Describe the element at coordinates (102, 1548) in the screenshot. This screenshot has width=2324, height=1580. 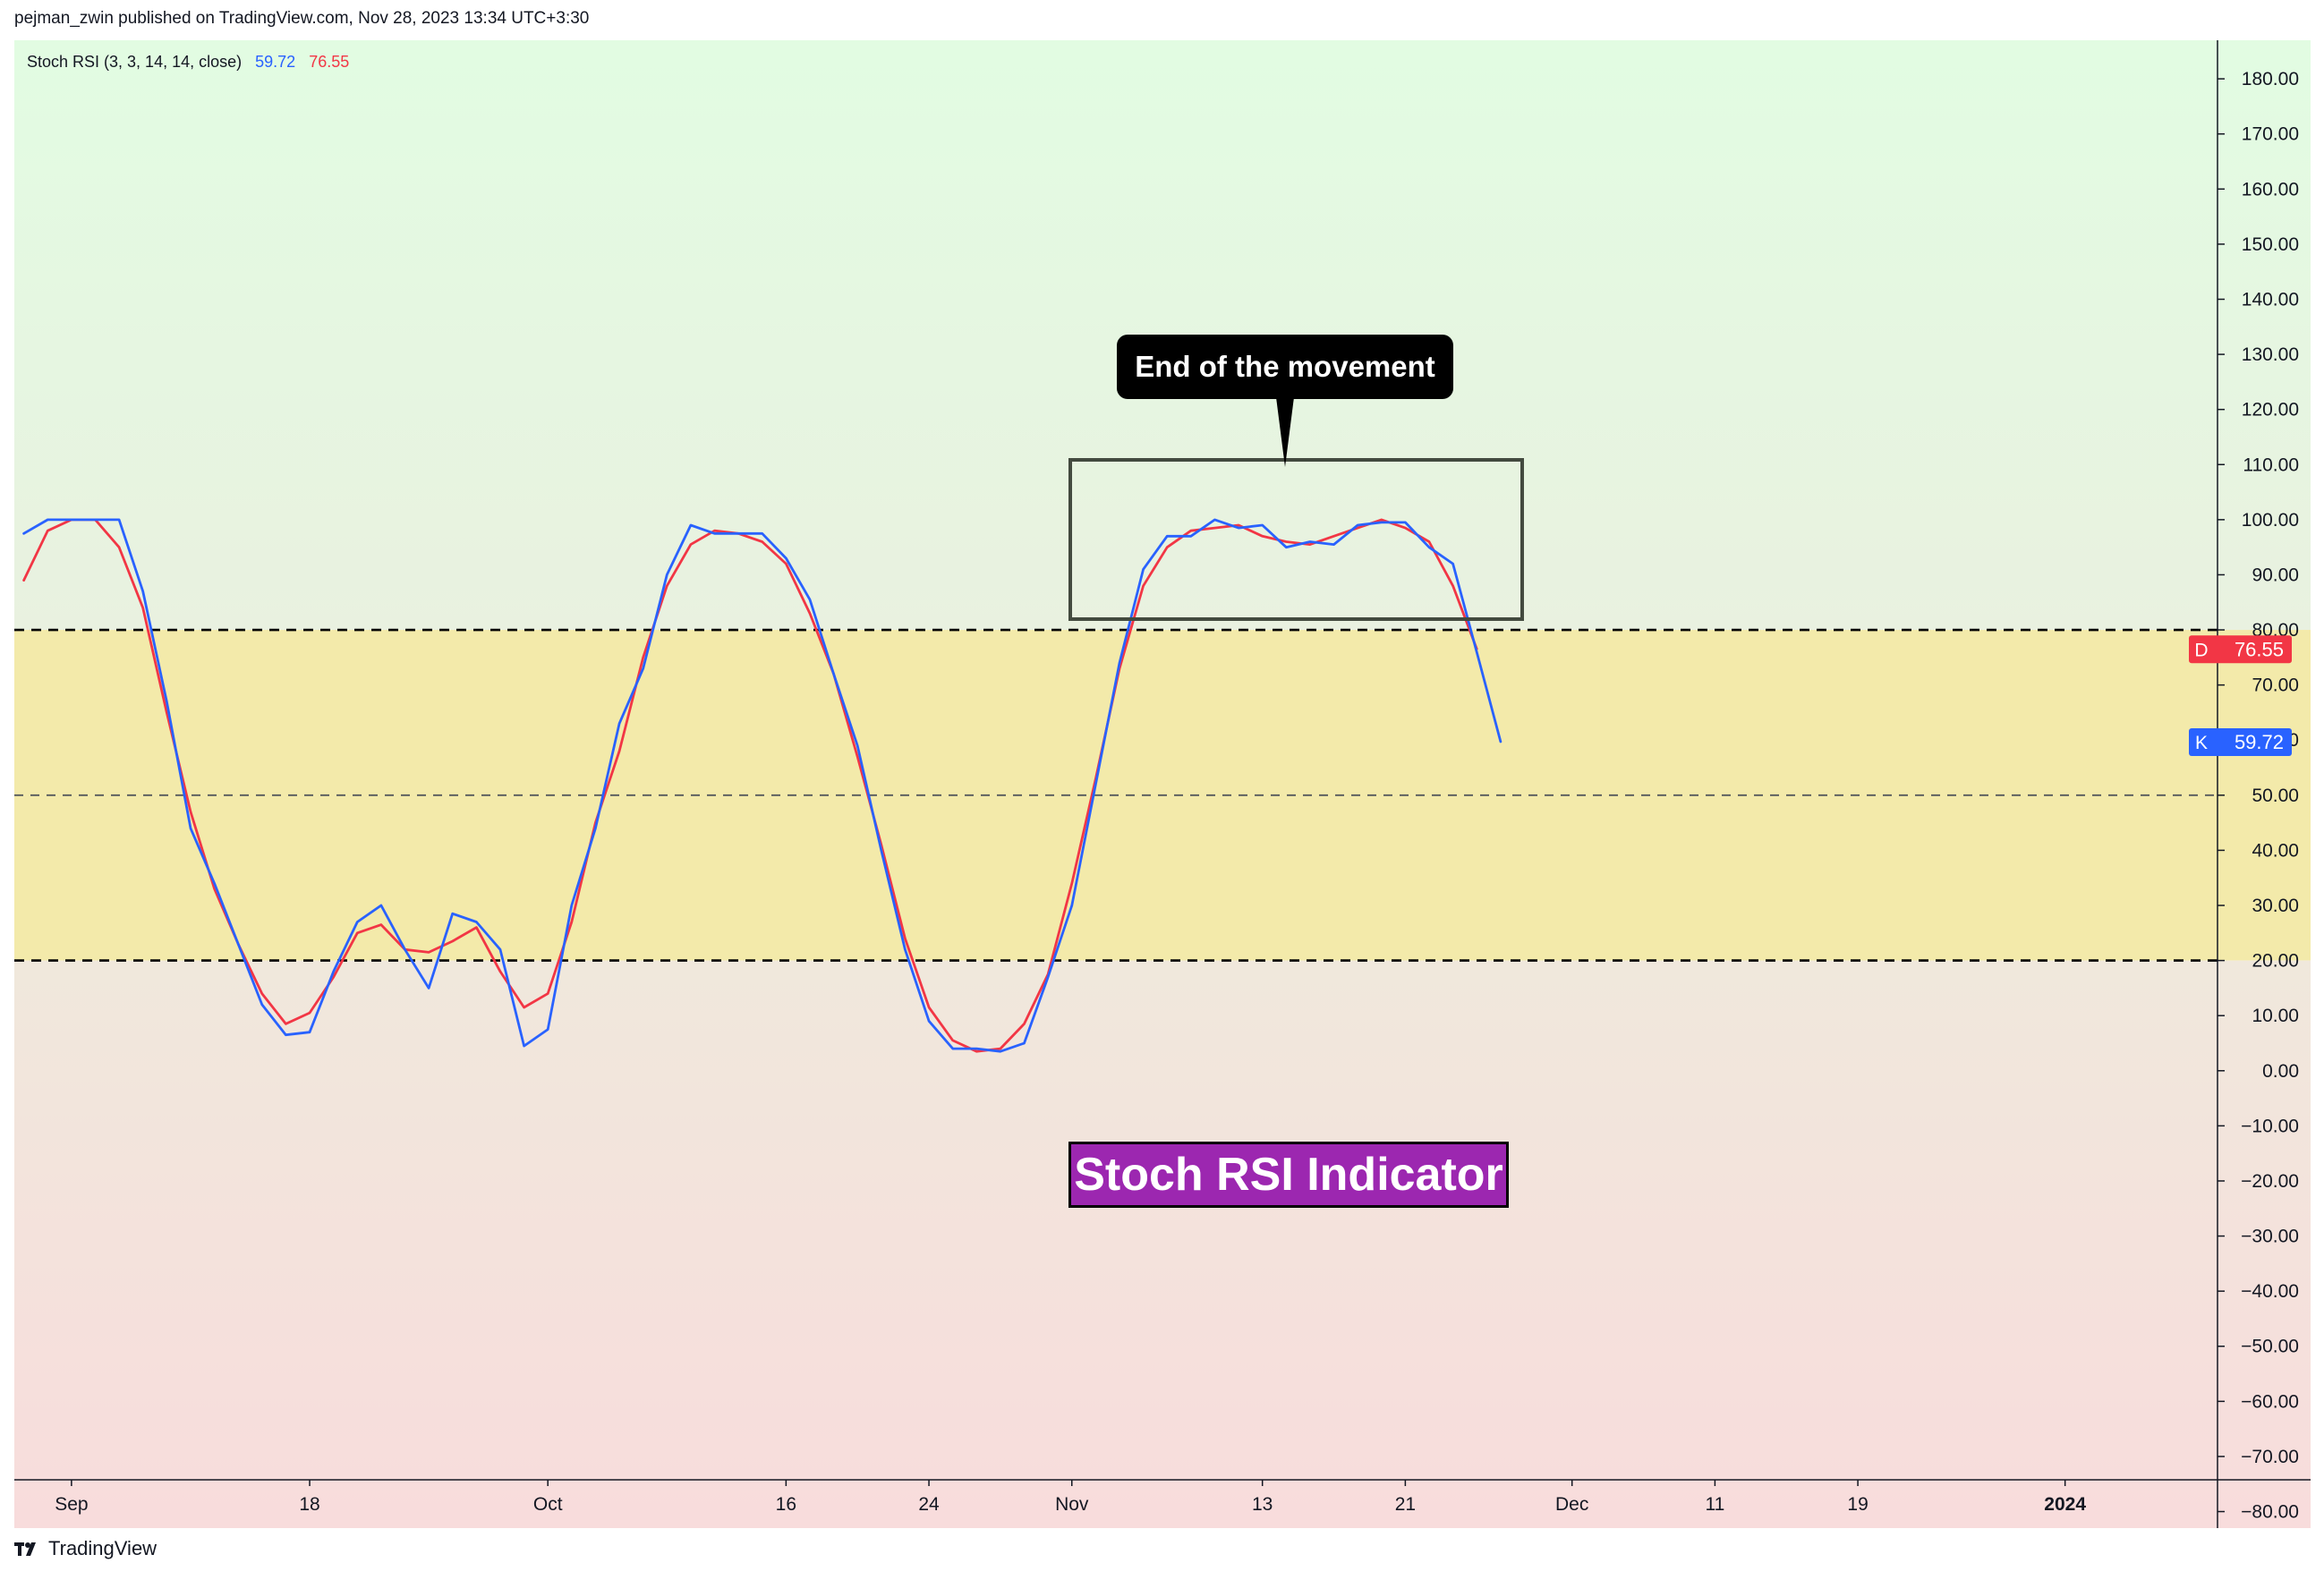
I see `tradingview-brand: TradingView` at that location.